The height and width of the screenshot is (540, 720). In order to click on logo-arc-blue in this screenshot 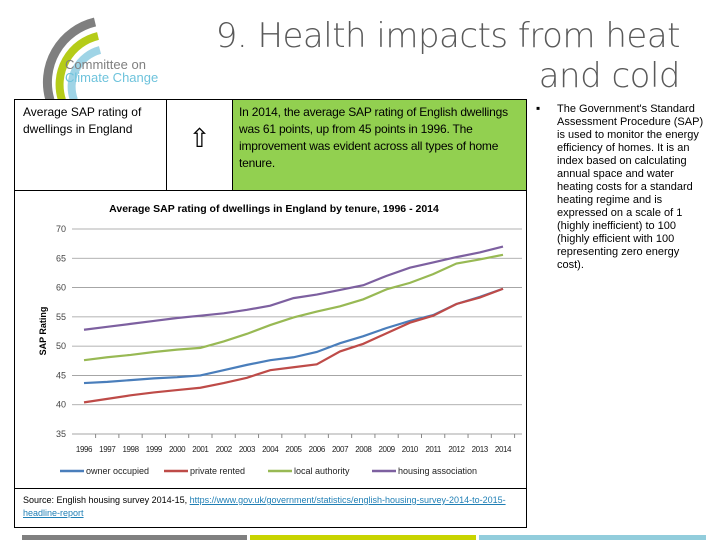, I will do `click(84, 73)`.